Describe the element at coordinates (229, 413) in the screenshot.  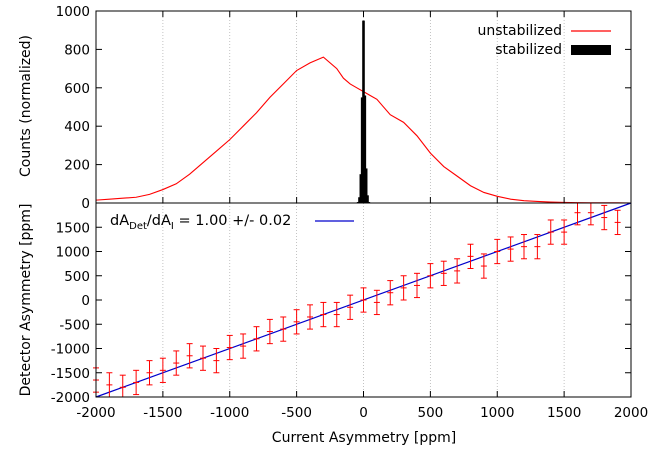
I see `bottom-xtick-label: -1000` at that location.